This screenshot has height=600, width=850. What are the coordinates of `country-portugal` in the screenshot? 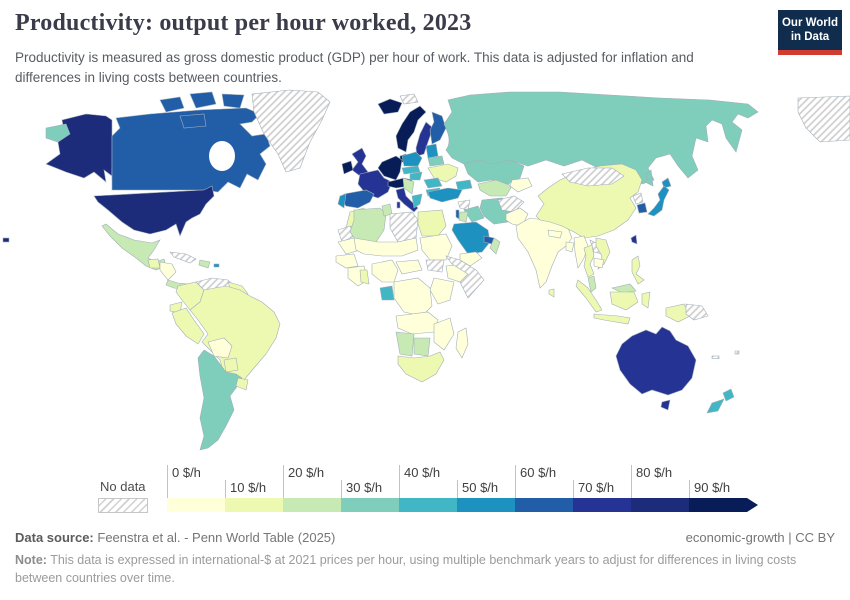 It's located at (342, 201).